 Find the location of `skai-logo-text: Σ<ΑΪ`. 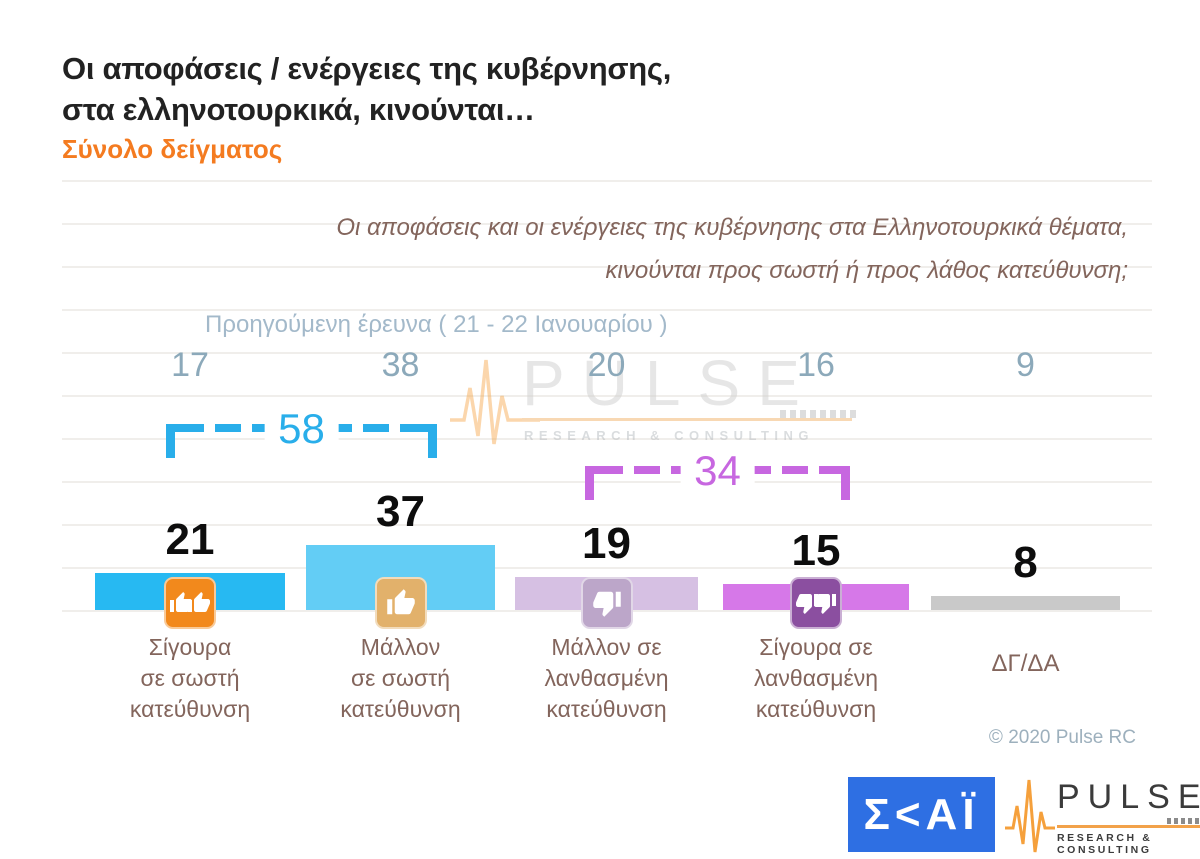

skai-logo-text: Σ<ΑΪ is located at coordinates (921, 814).